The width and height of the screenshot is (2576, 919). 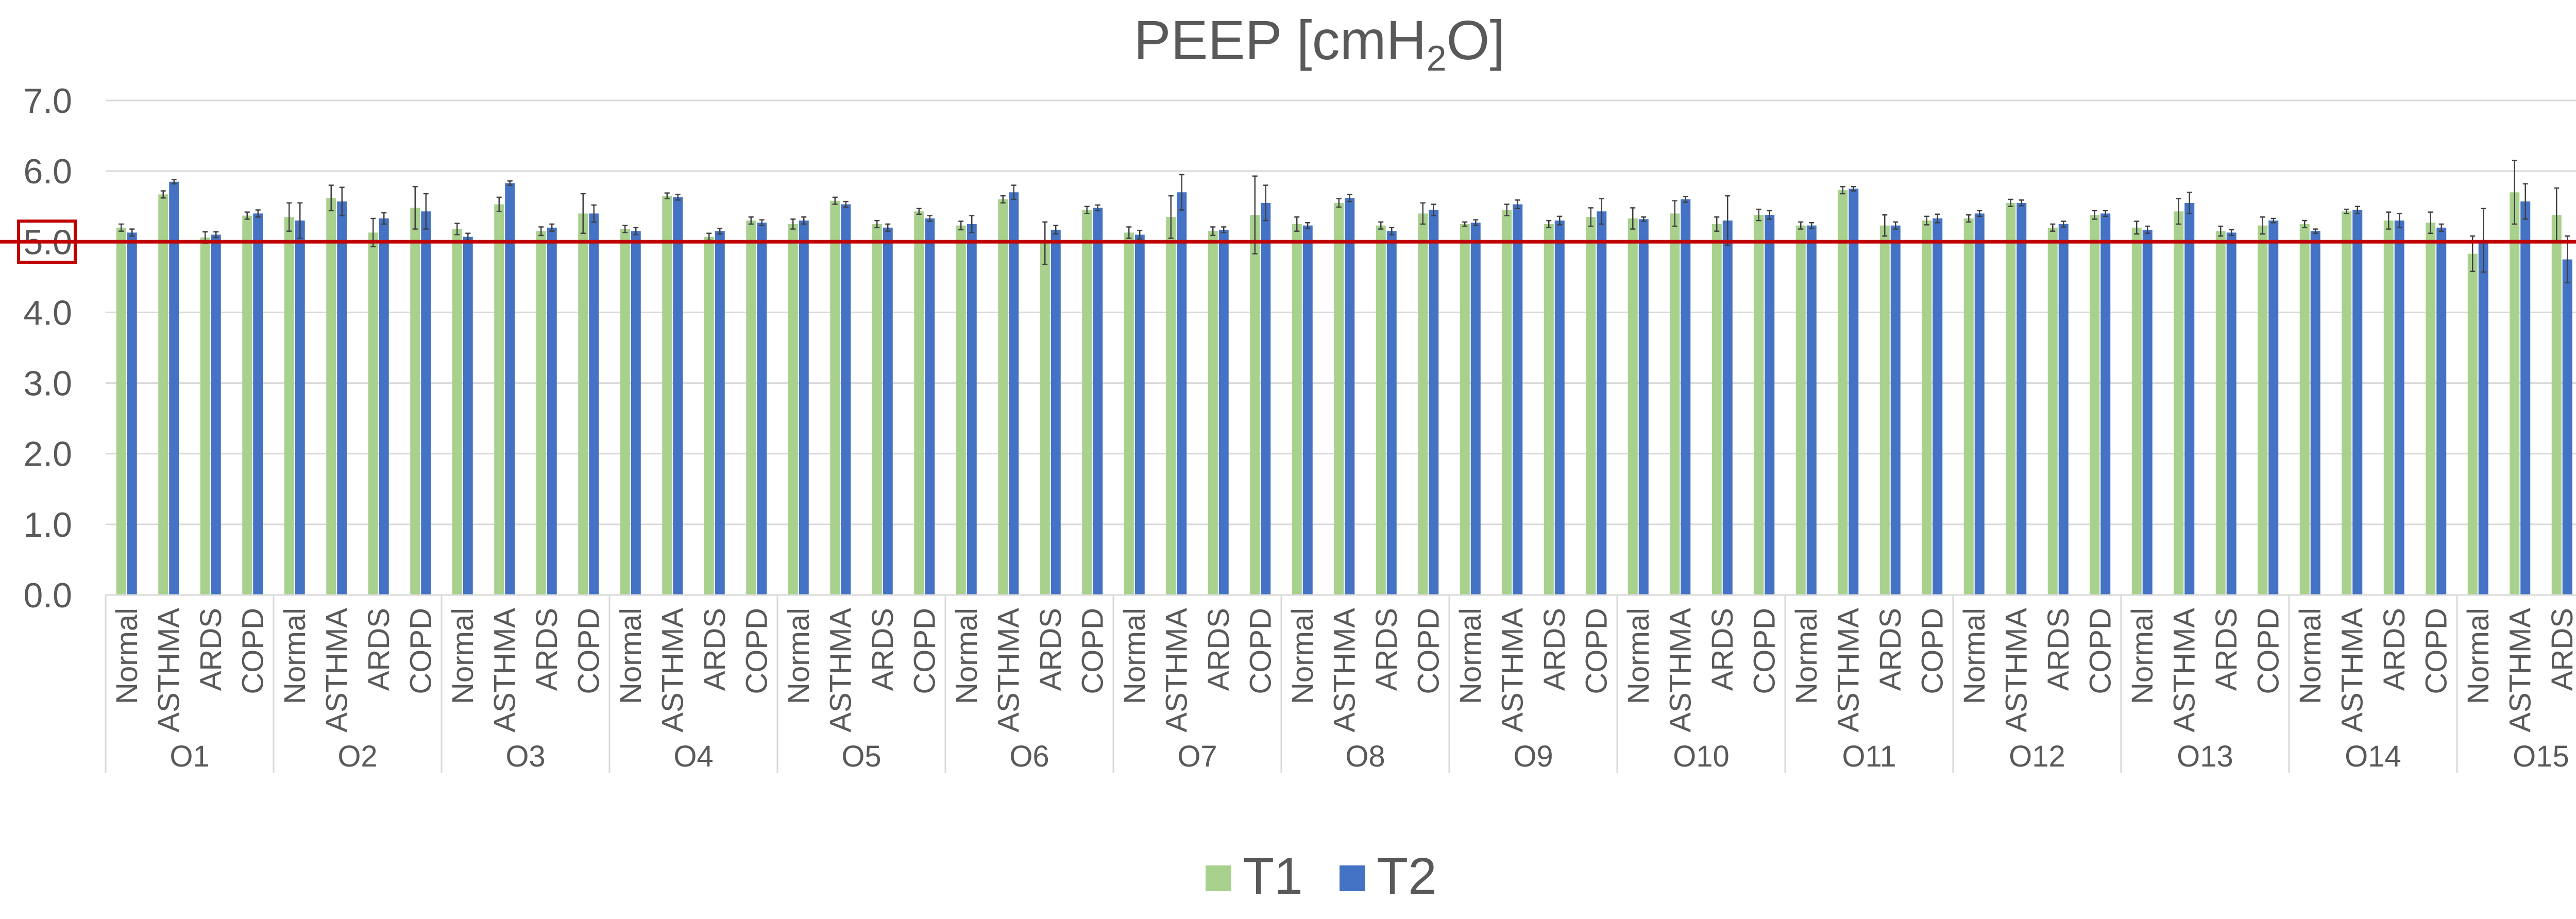 What do you see at coordinates (47, 242) in the screenshot?
I see `reference-value-highlight-box` at bounding box center [47, 242].